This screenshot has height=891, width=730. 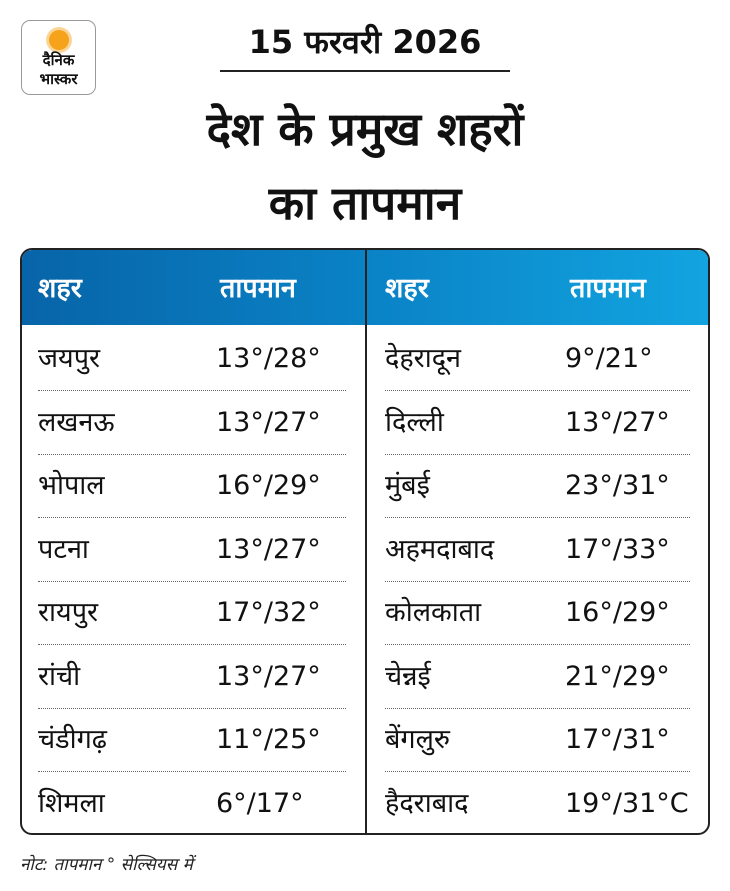 What do you see at coordinates (260, 803) in the screenshot?
I see `temperature-value: 6°/17°` at bounding box center [260, 803].